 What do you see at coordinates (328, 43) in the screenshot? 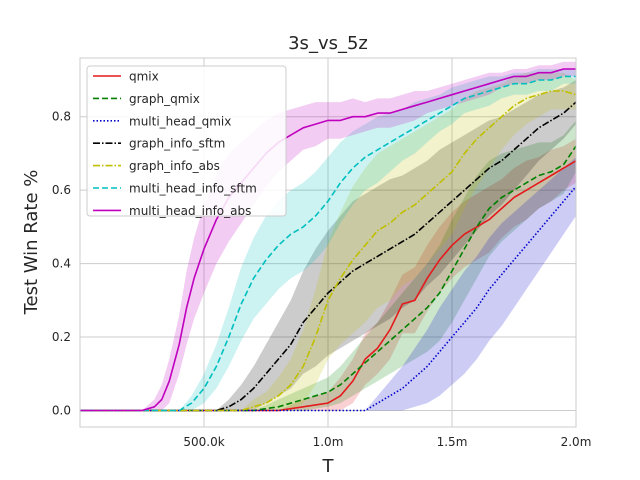
I see `chart-title: 3s_vs_5z` at bounding box center [328, 43].